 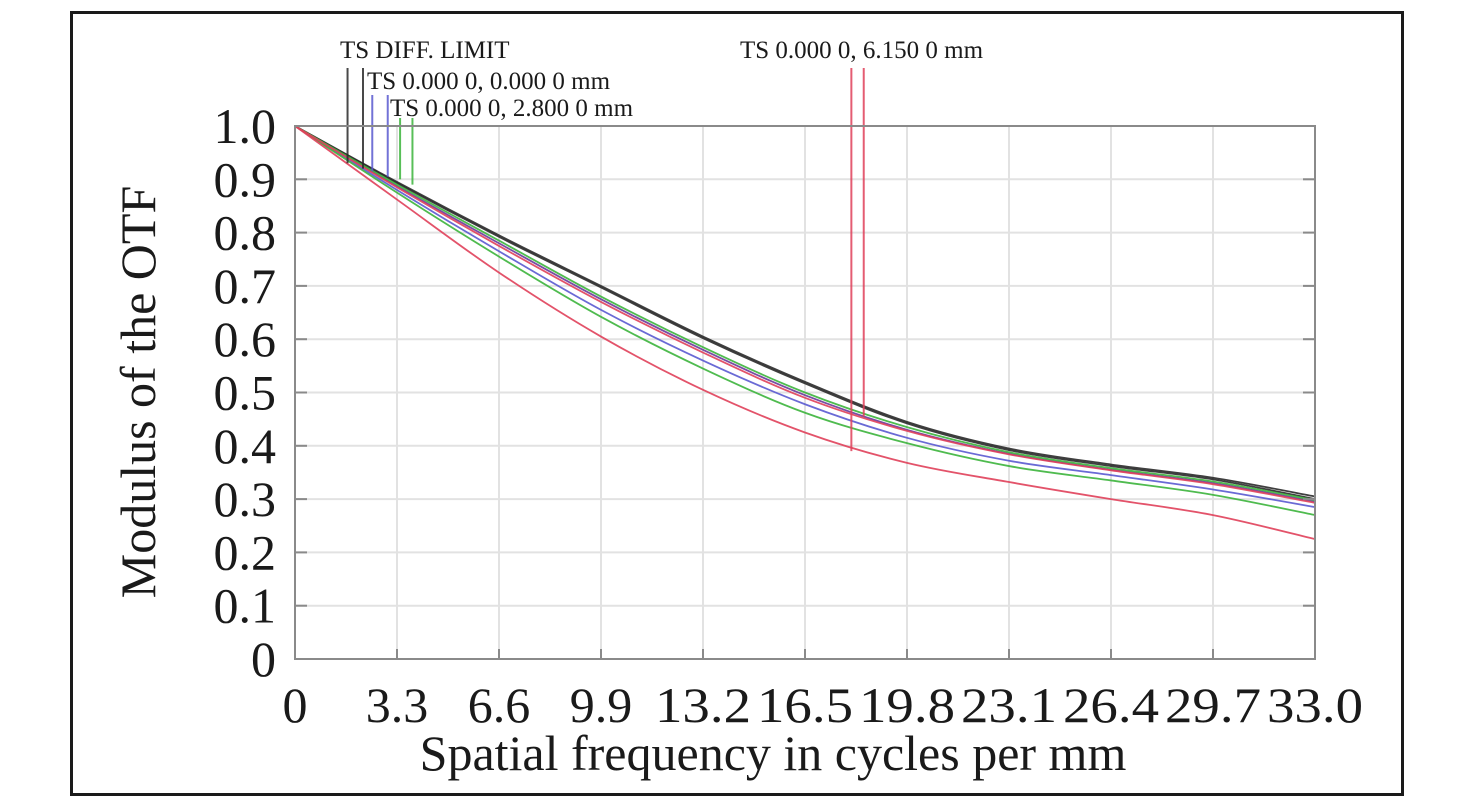 I want to click on y-tick-label: 0, so click(x=263, y=659).